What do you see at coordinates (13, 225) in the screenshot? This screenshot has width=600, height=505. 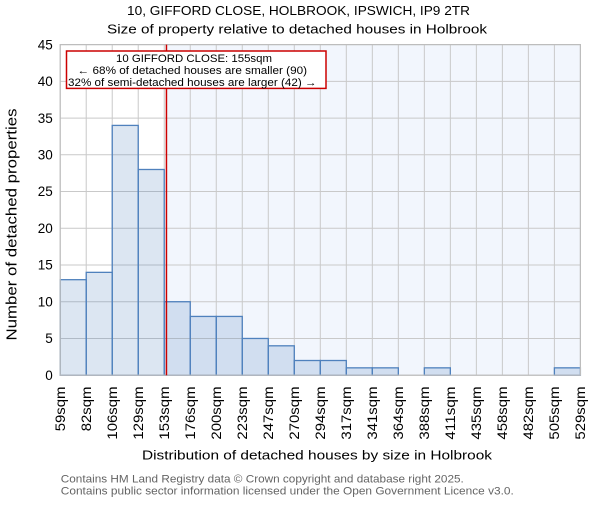 I see `svg-text: Number of detached properties` at bounding box center [13, 225].